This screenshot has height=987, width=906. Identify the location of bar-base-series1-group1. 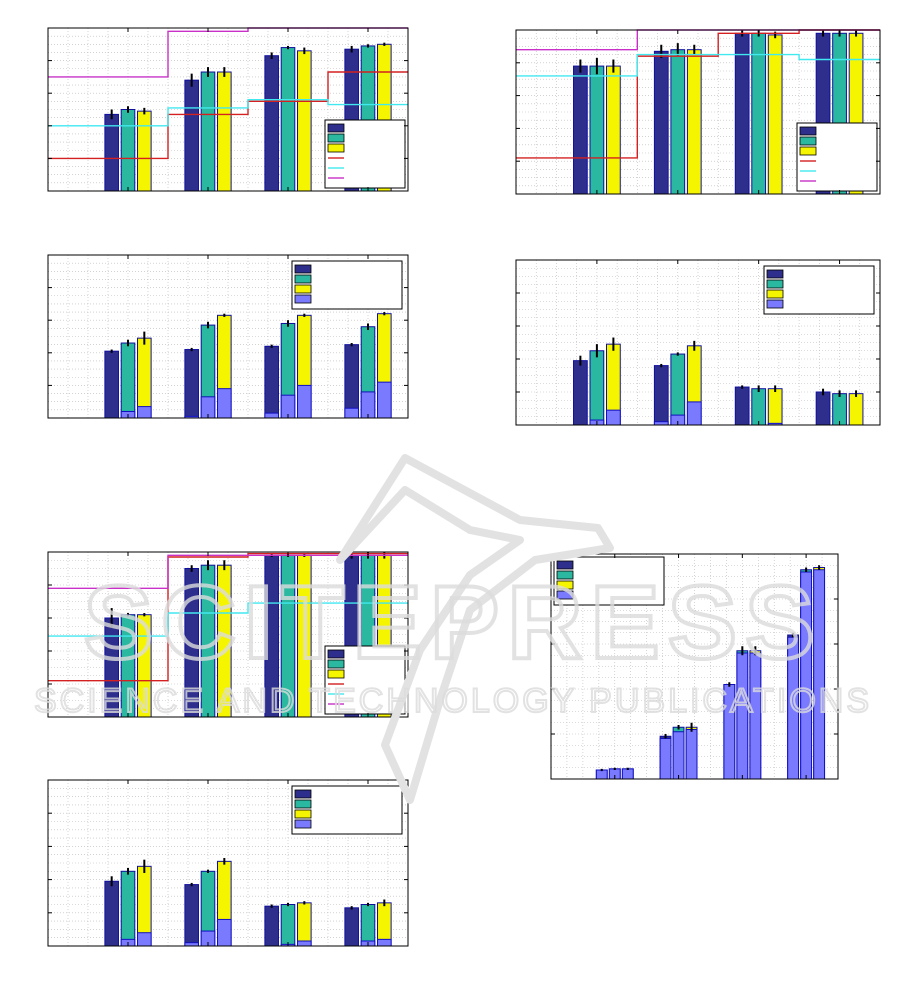
(601, 774).